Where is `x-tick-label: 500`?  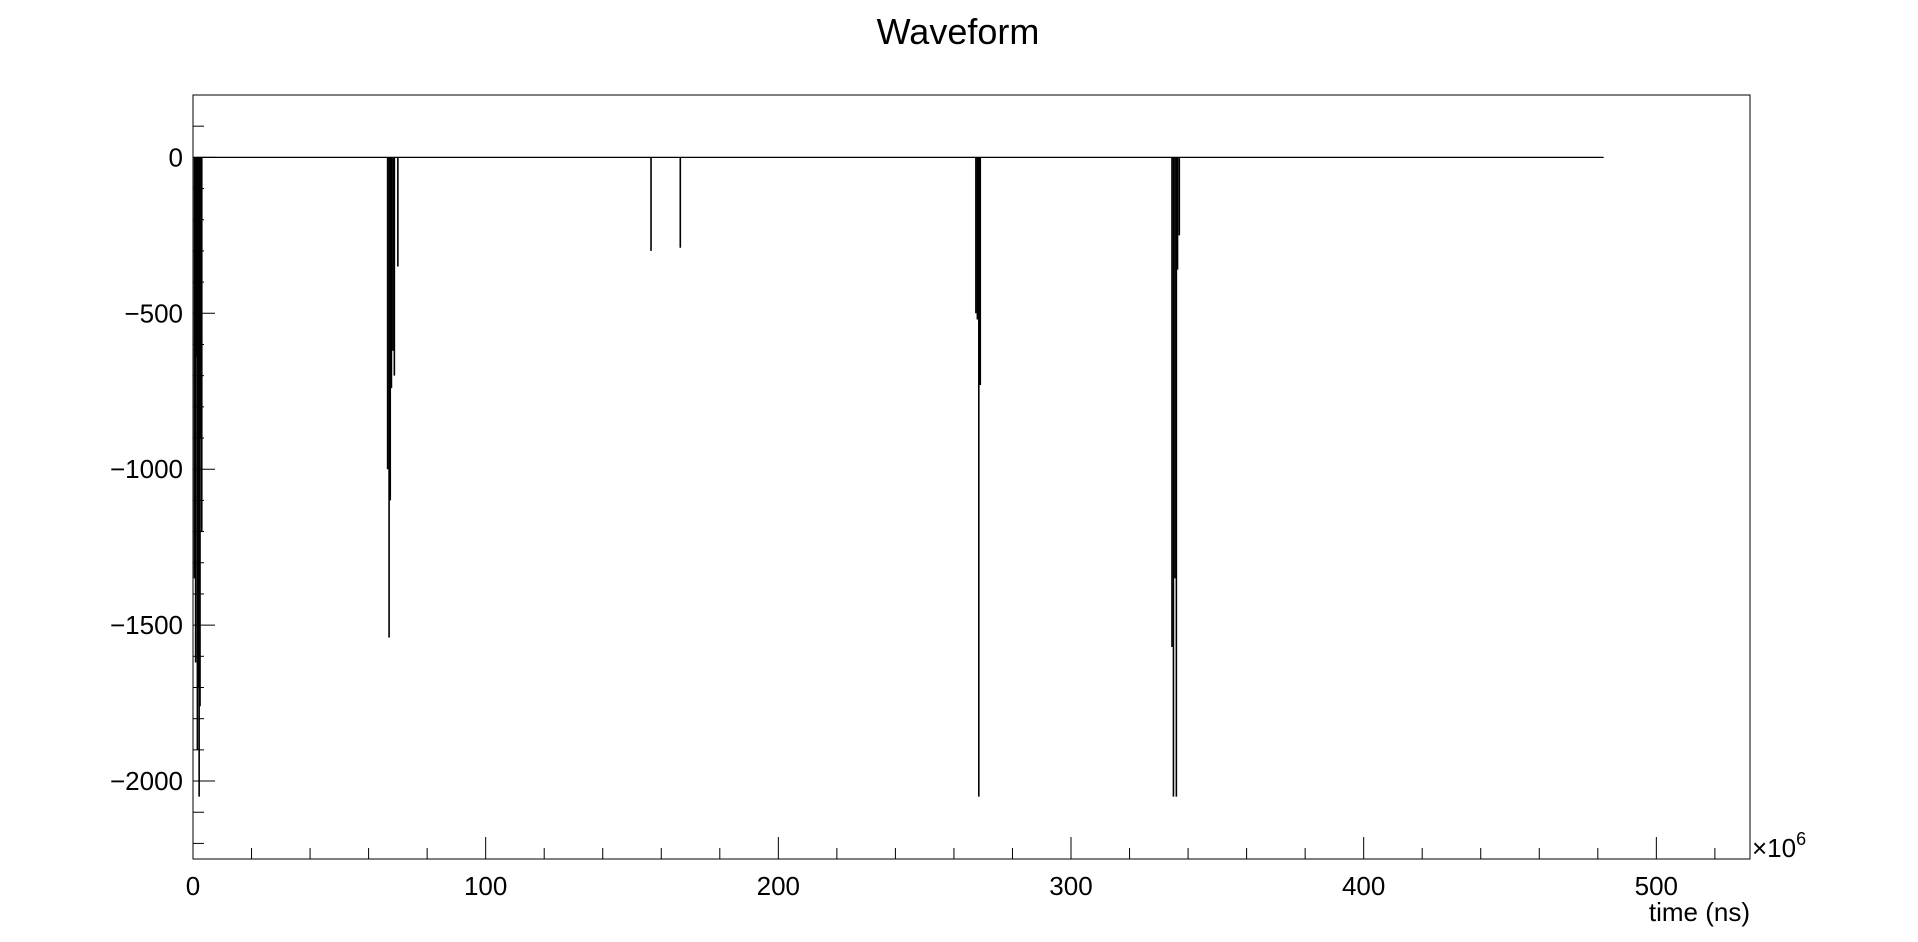 x-tick-label: 500 is located at coordinates (1656, 886).